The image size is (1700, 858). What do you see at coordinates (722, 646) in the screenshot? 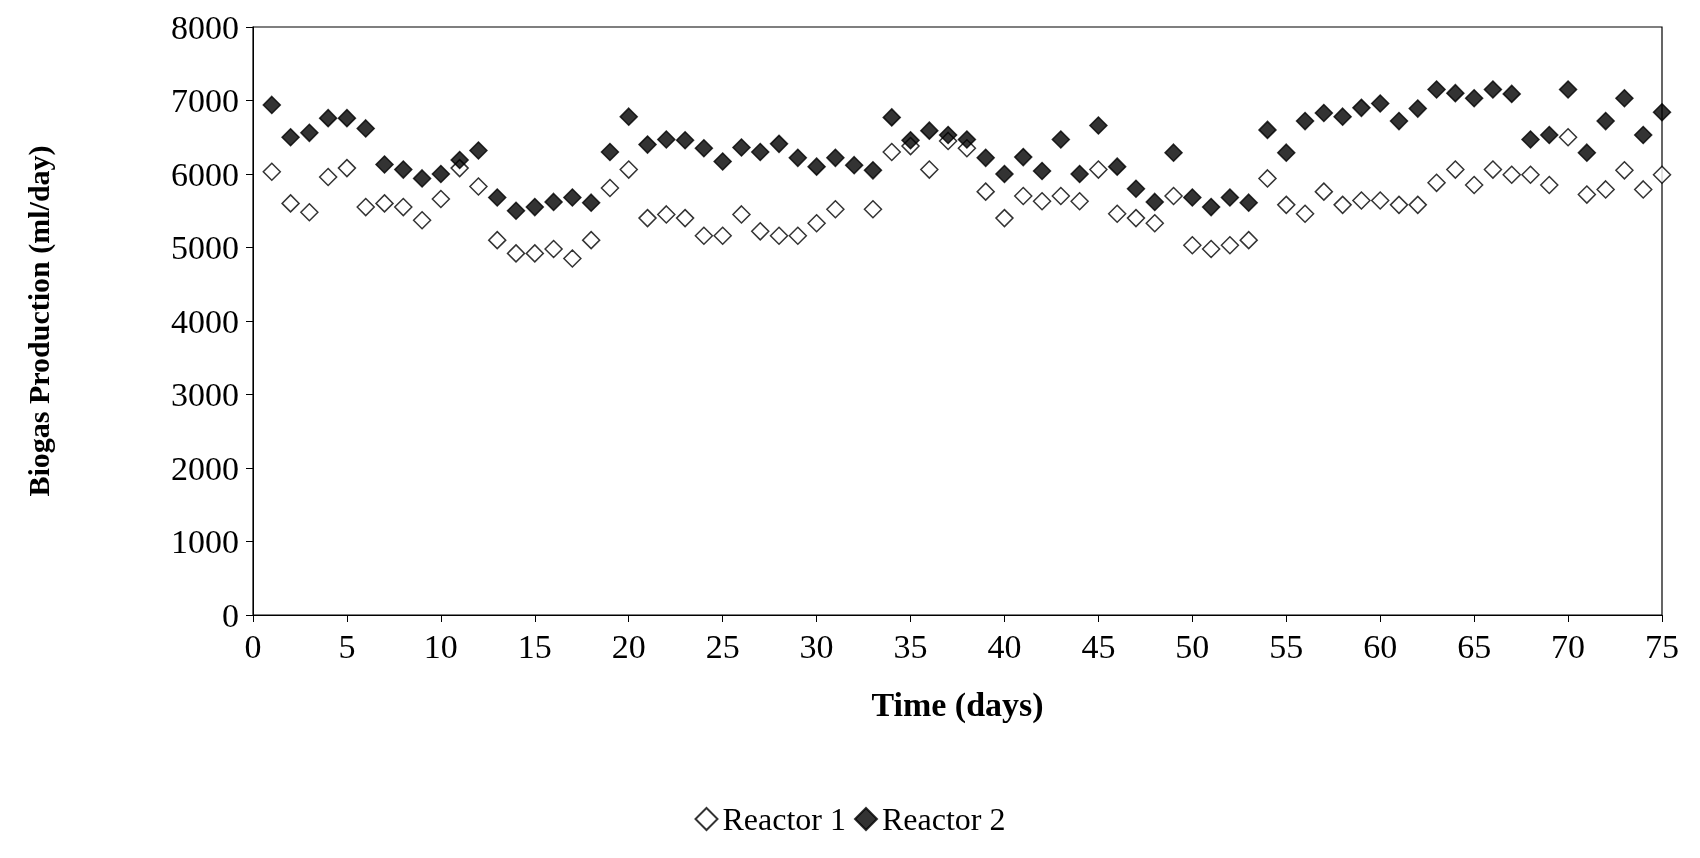
I see `x-tick-label: 25` at bounding box center [722, 646].